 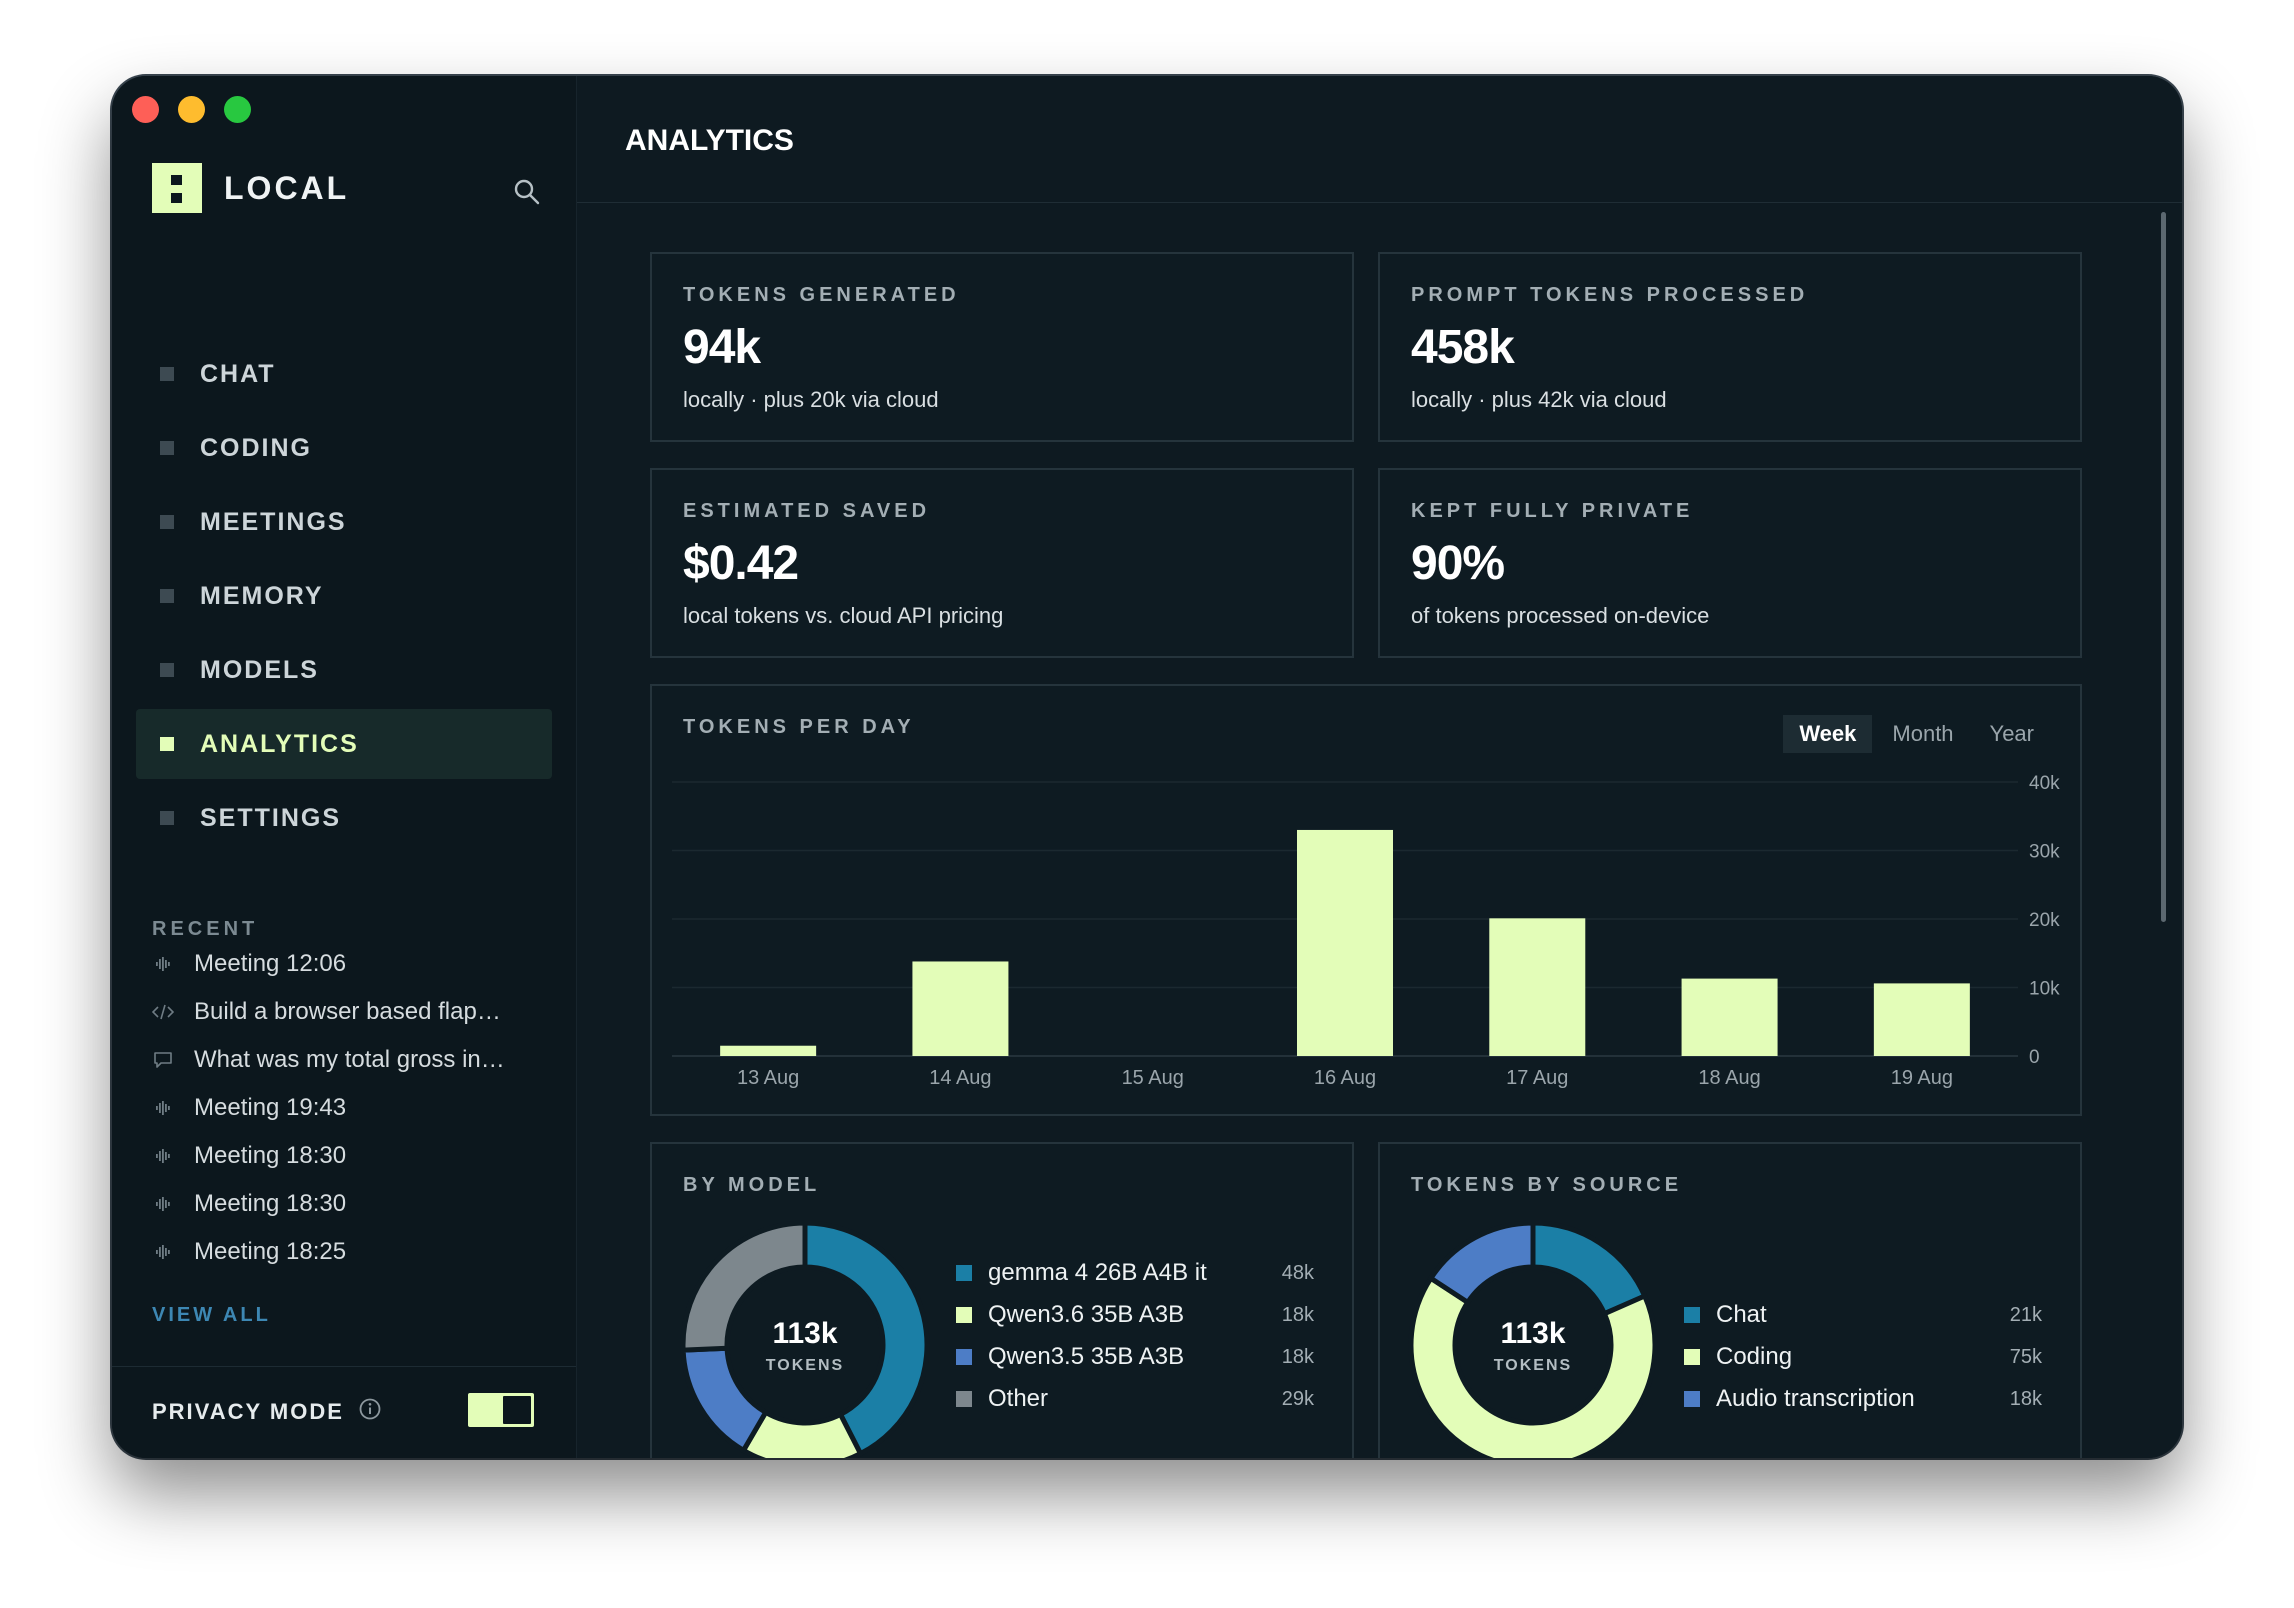 I want to click on legend-value: 75k, so click(x=2025, y=1356).